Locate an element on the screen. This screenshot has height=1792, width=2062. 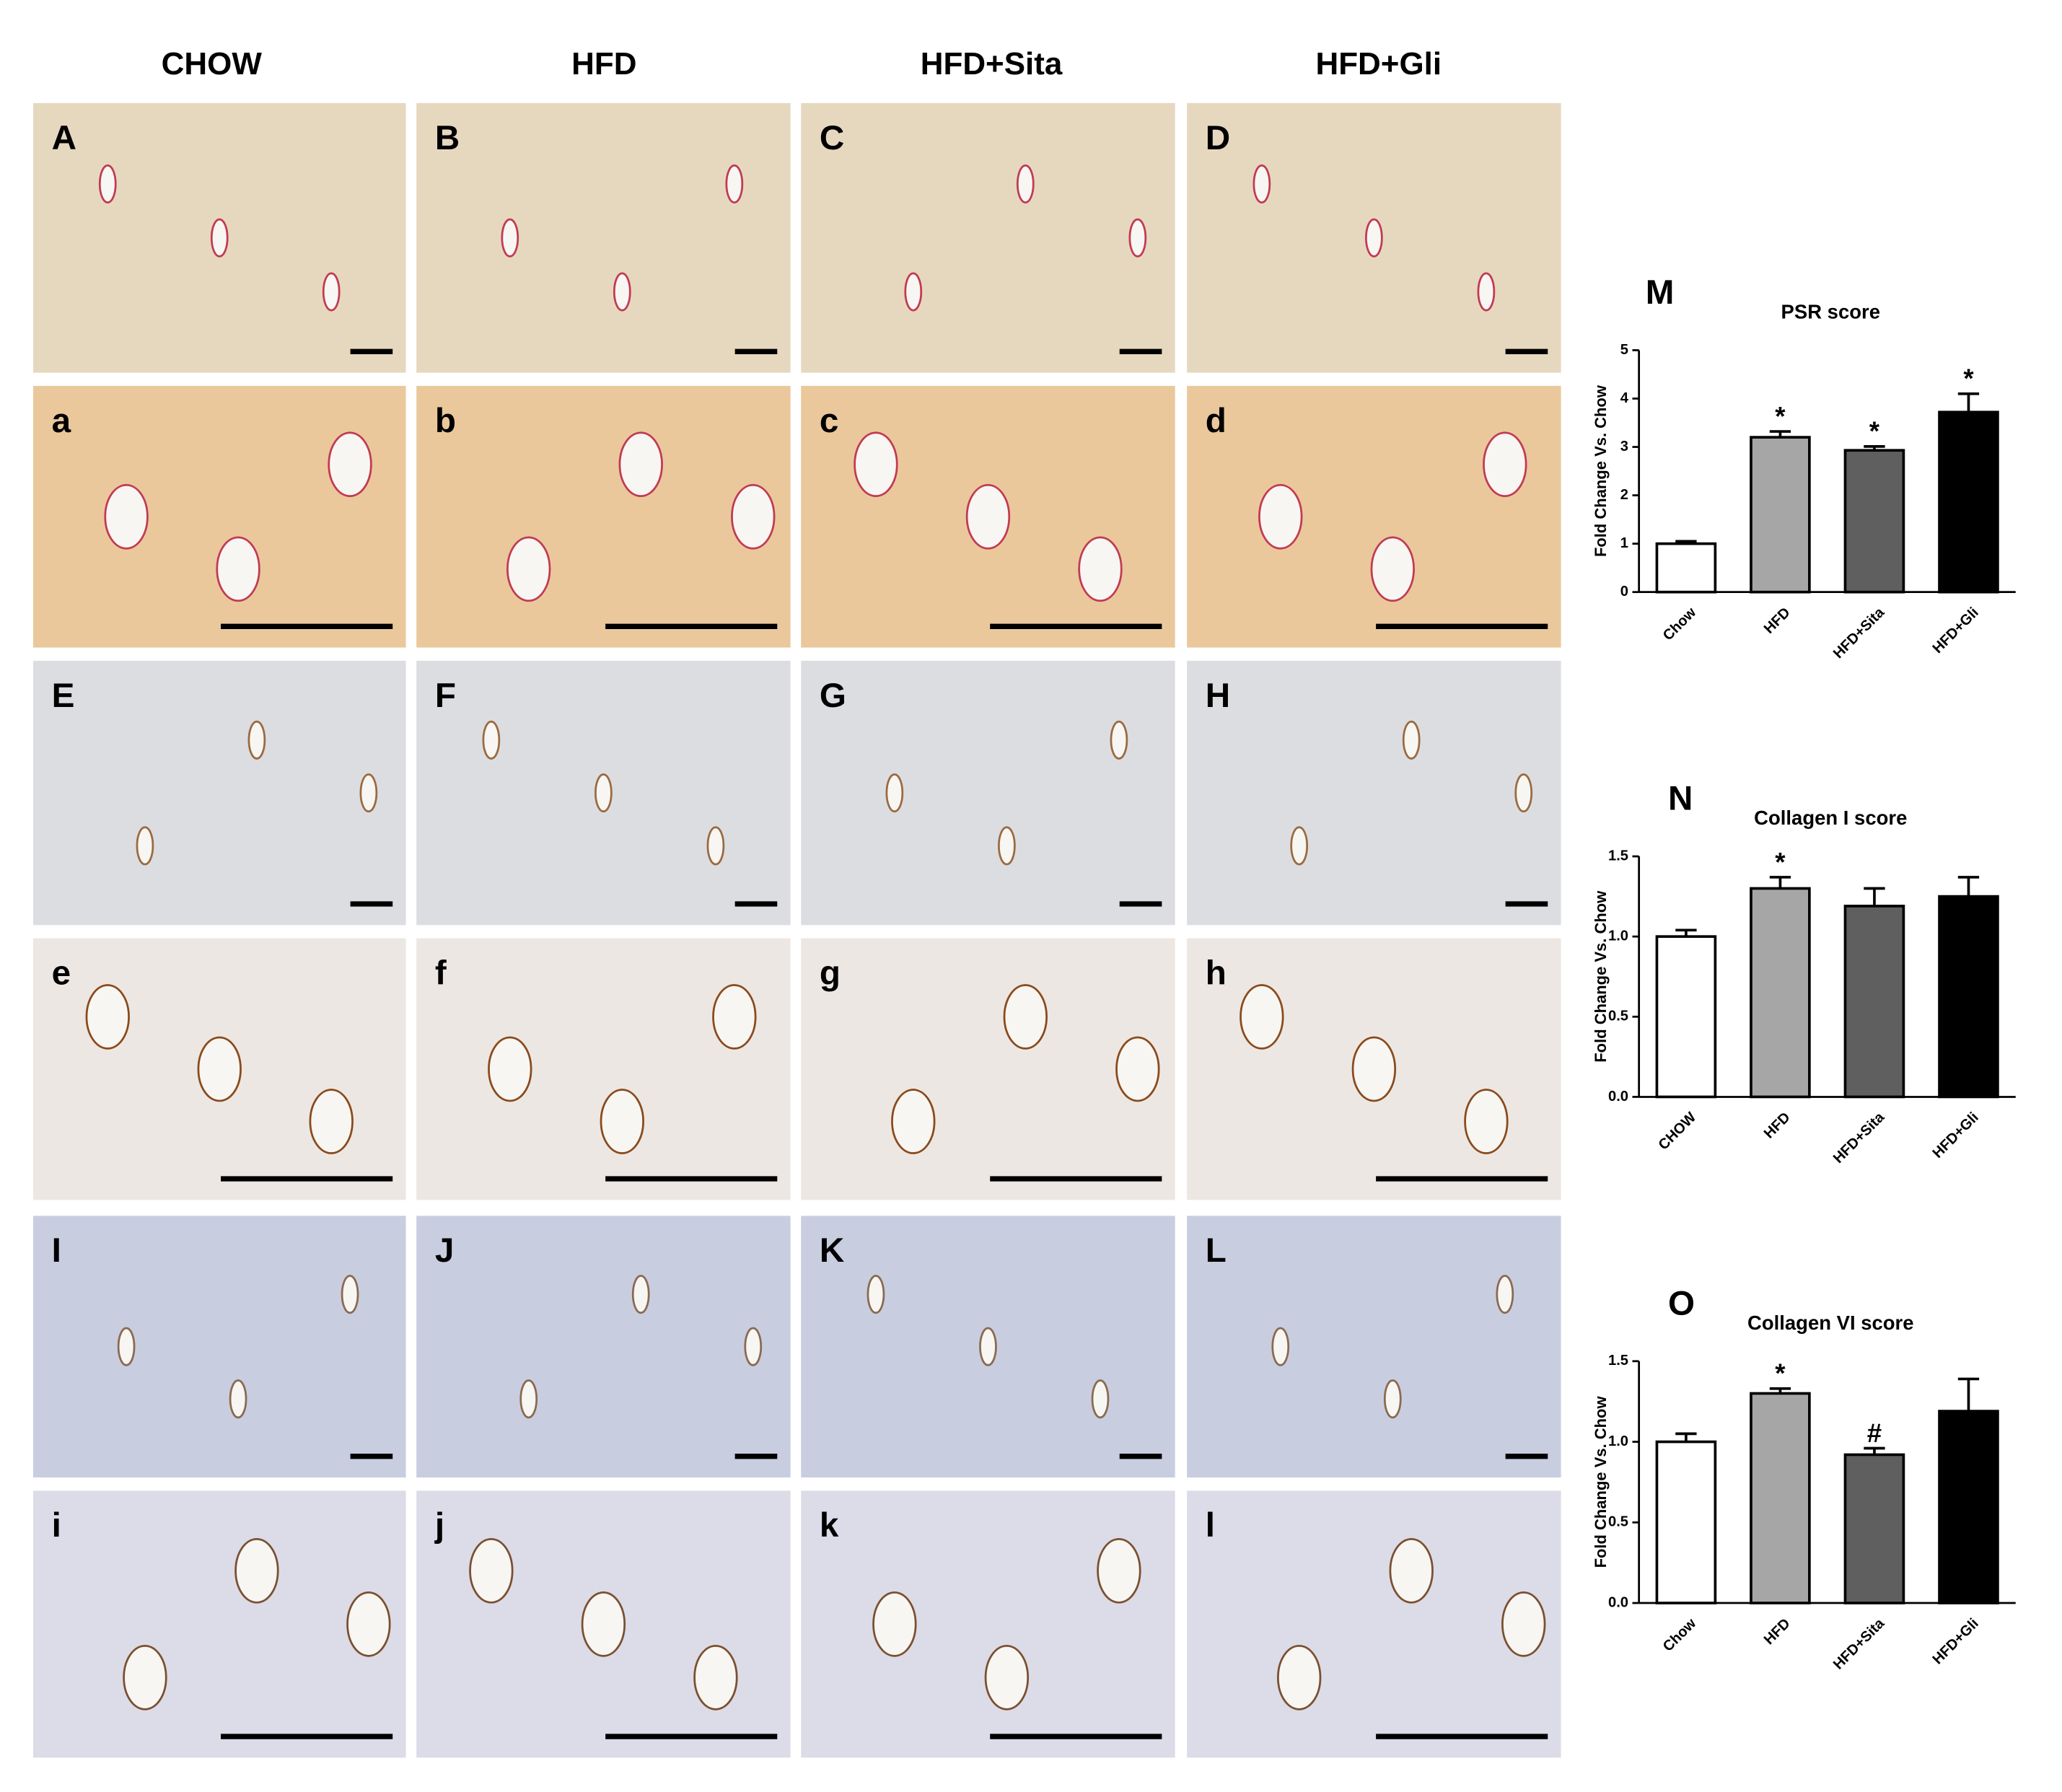
column-header: CHOW is located at coordinates (212, 64).